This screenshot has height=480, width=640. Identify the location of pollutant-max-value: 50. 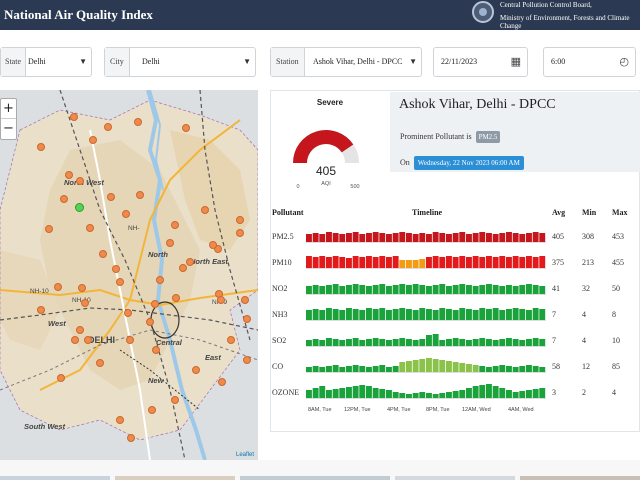
(616, 288).